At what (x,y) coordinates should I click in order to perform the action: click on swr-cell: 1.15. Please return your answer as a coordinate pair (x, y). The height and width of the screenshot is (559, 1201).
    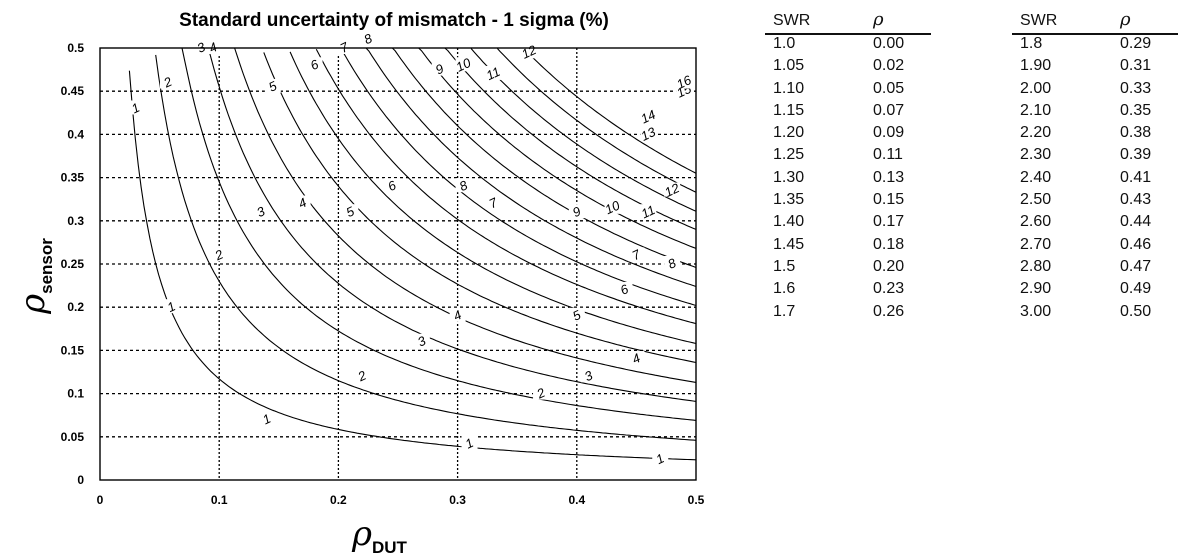
    Looking at the image, I should click on (789, 110).